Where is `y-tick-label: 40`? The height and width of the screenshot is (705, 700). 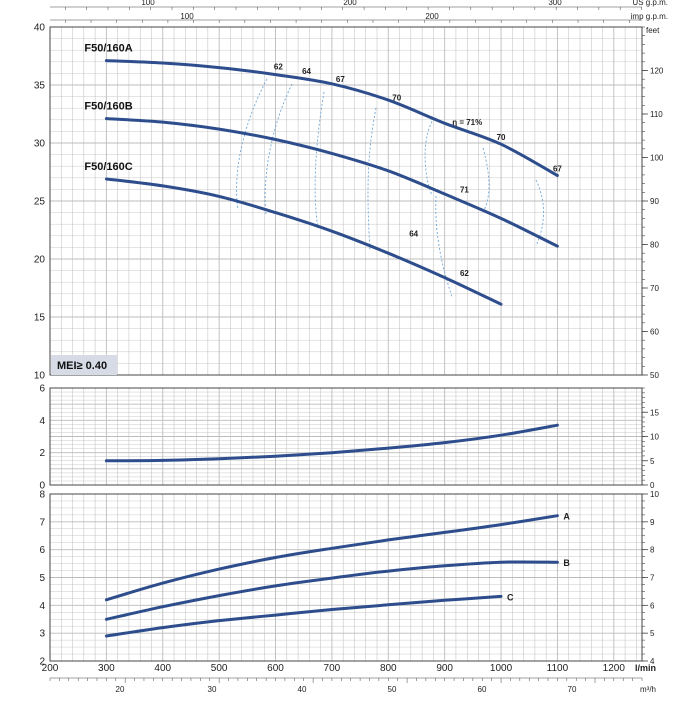
y-tick-label: 40 is located at coordinates (40, 28).